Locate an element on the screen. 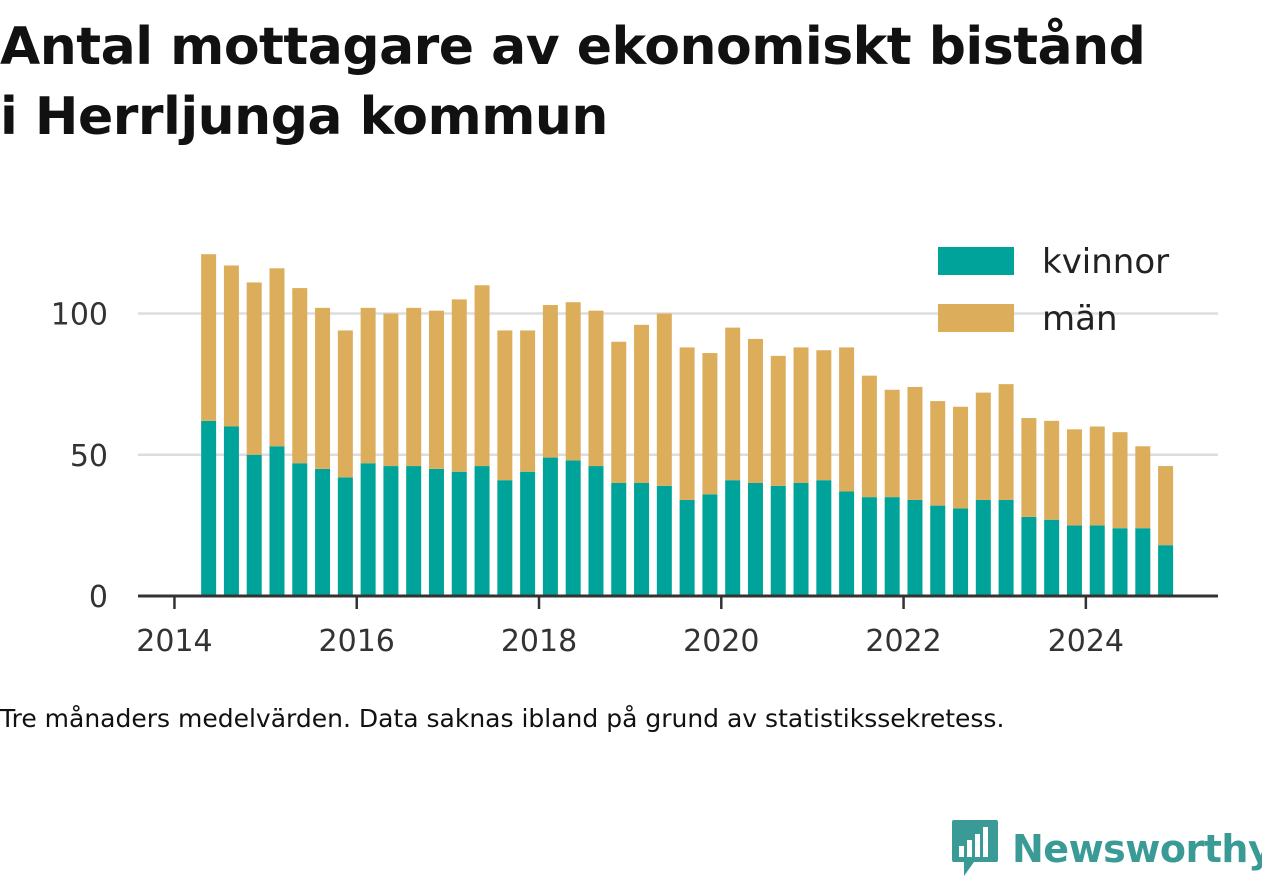 This screenshot has height=880, width=1262. y-tick-label: 0 is located at coordinates (98, 597).